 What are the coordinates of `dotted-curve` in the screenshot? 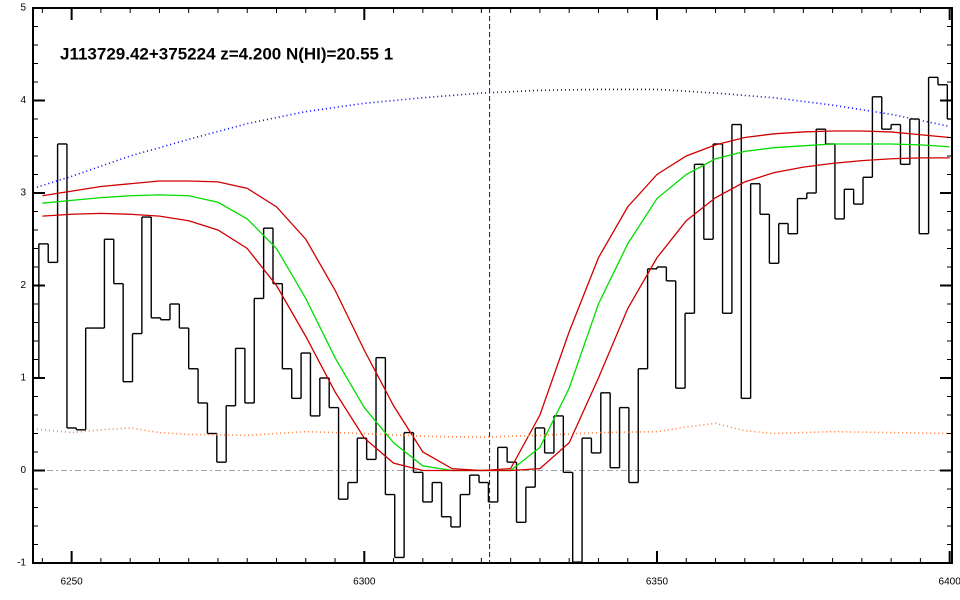 It's located at (491, 430).